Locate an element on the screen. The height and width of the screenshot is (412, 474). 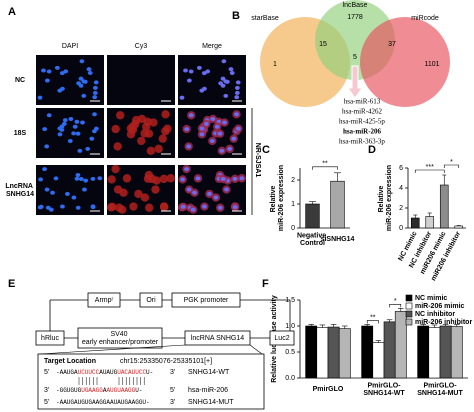
legend-swatch is located at coordinates (409, 306).